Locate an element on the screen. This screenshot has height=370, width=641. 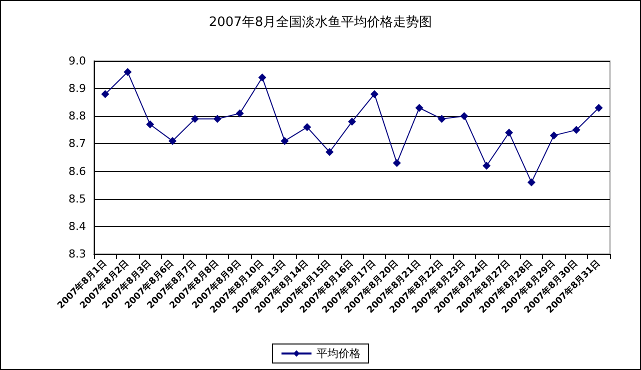
y-tick-label: 8.3 is located at coordinates (77, 254).